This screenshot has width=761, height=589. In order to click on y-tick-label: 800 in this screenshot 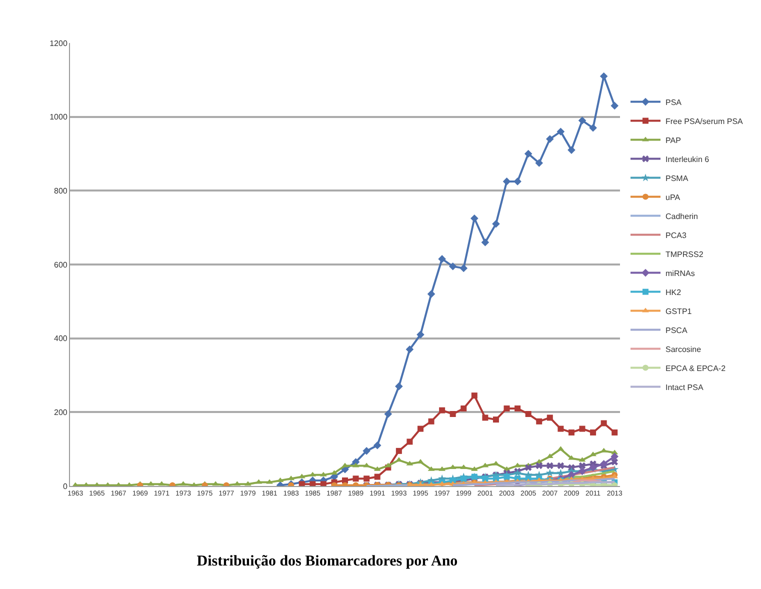, I will do `click(61, 191)`.